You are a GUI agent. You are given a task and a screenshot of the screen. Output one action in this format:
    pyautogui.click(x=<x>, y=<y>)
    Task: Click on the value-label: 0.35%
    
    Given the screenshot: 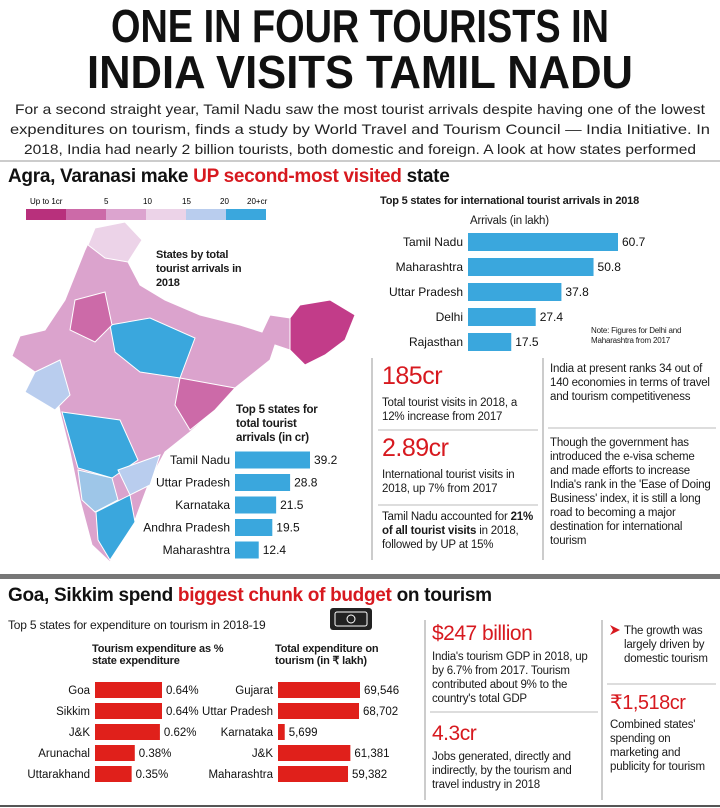 What is the action you would take?
    pyautogui.click(x=152, y=775)
    